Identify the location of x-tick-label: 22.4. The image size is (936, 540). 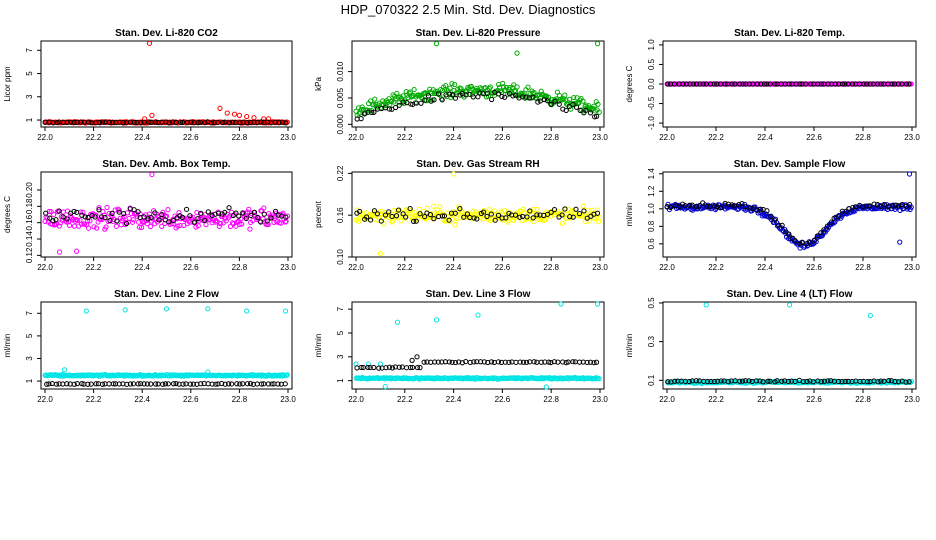
(454, 137).